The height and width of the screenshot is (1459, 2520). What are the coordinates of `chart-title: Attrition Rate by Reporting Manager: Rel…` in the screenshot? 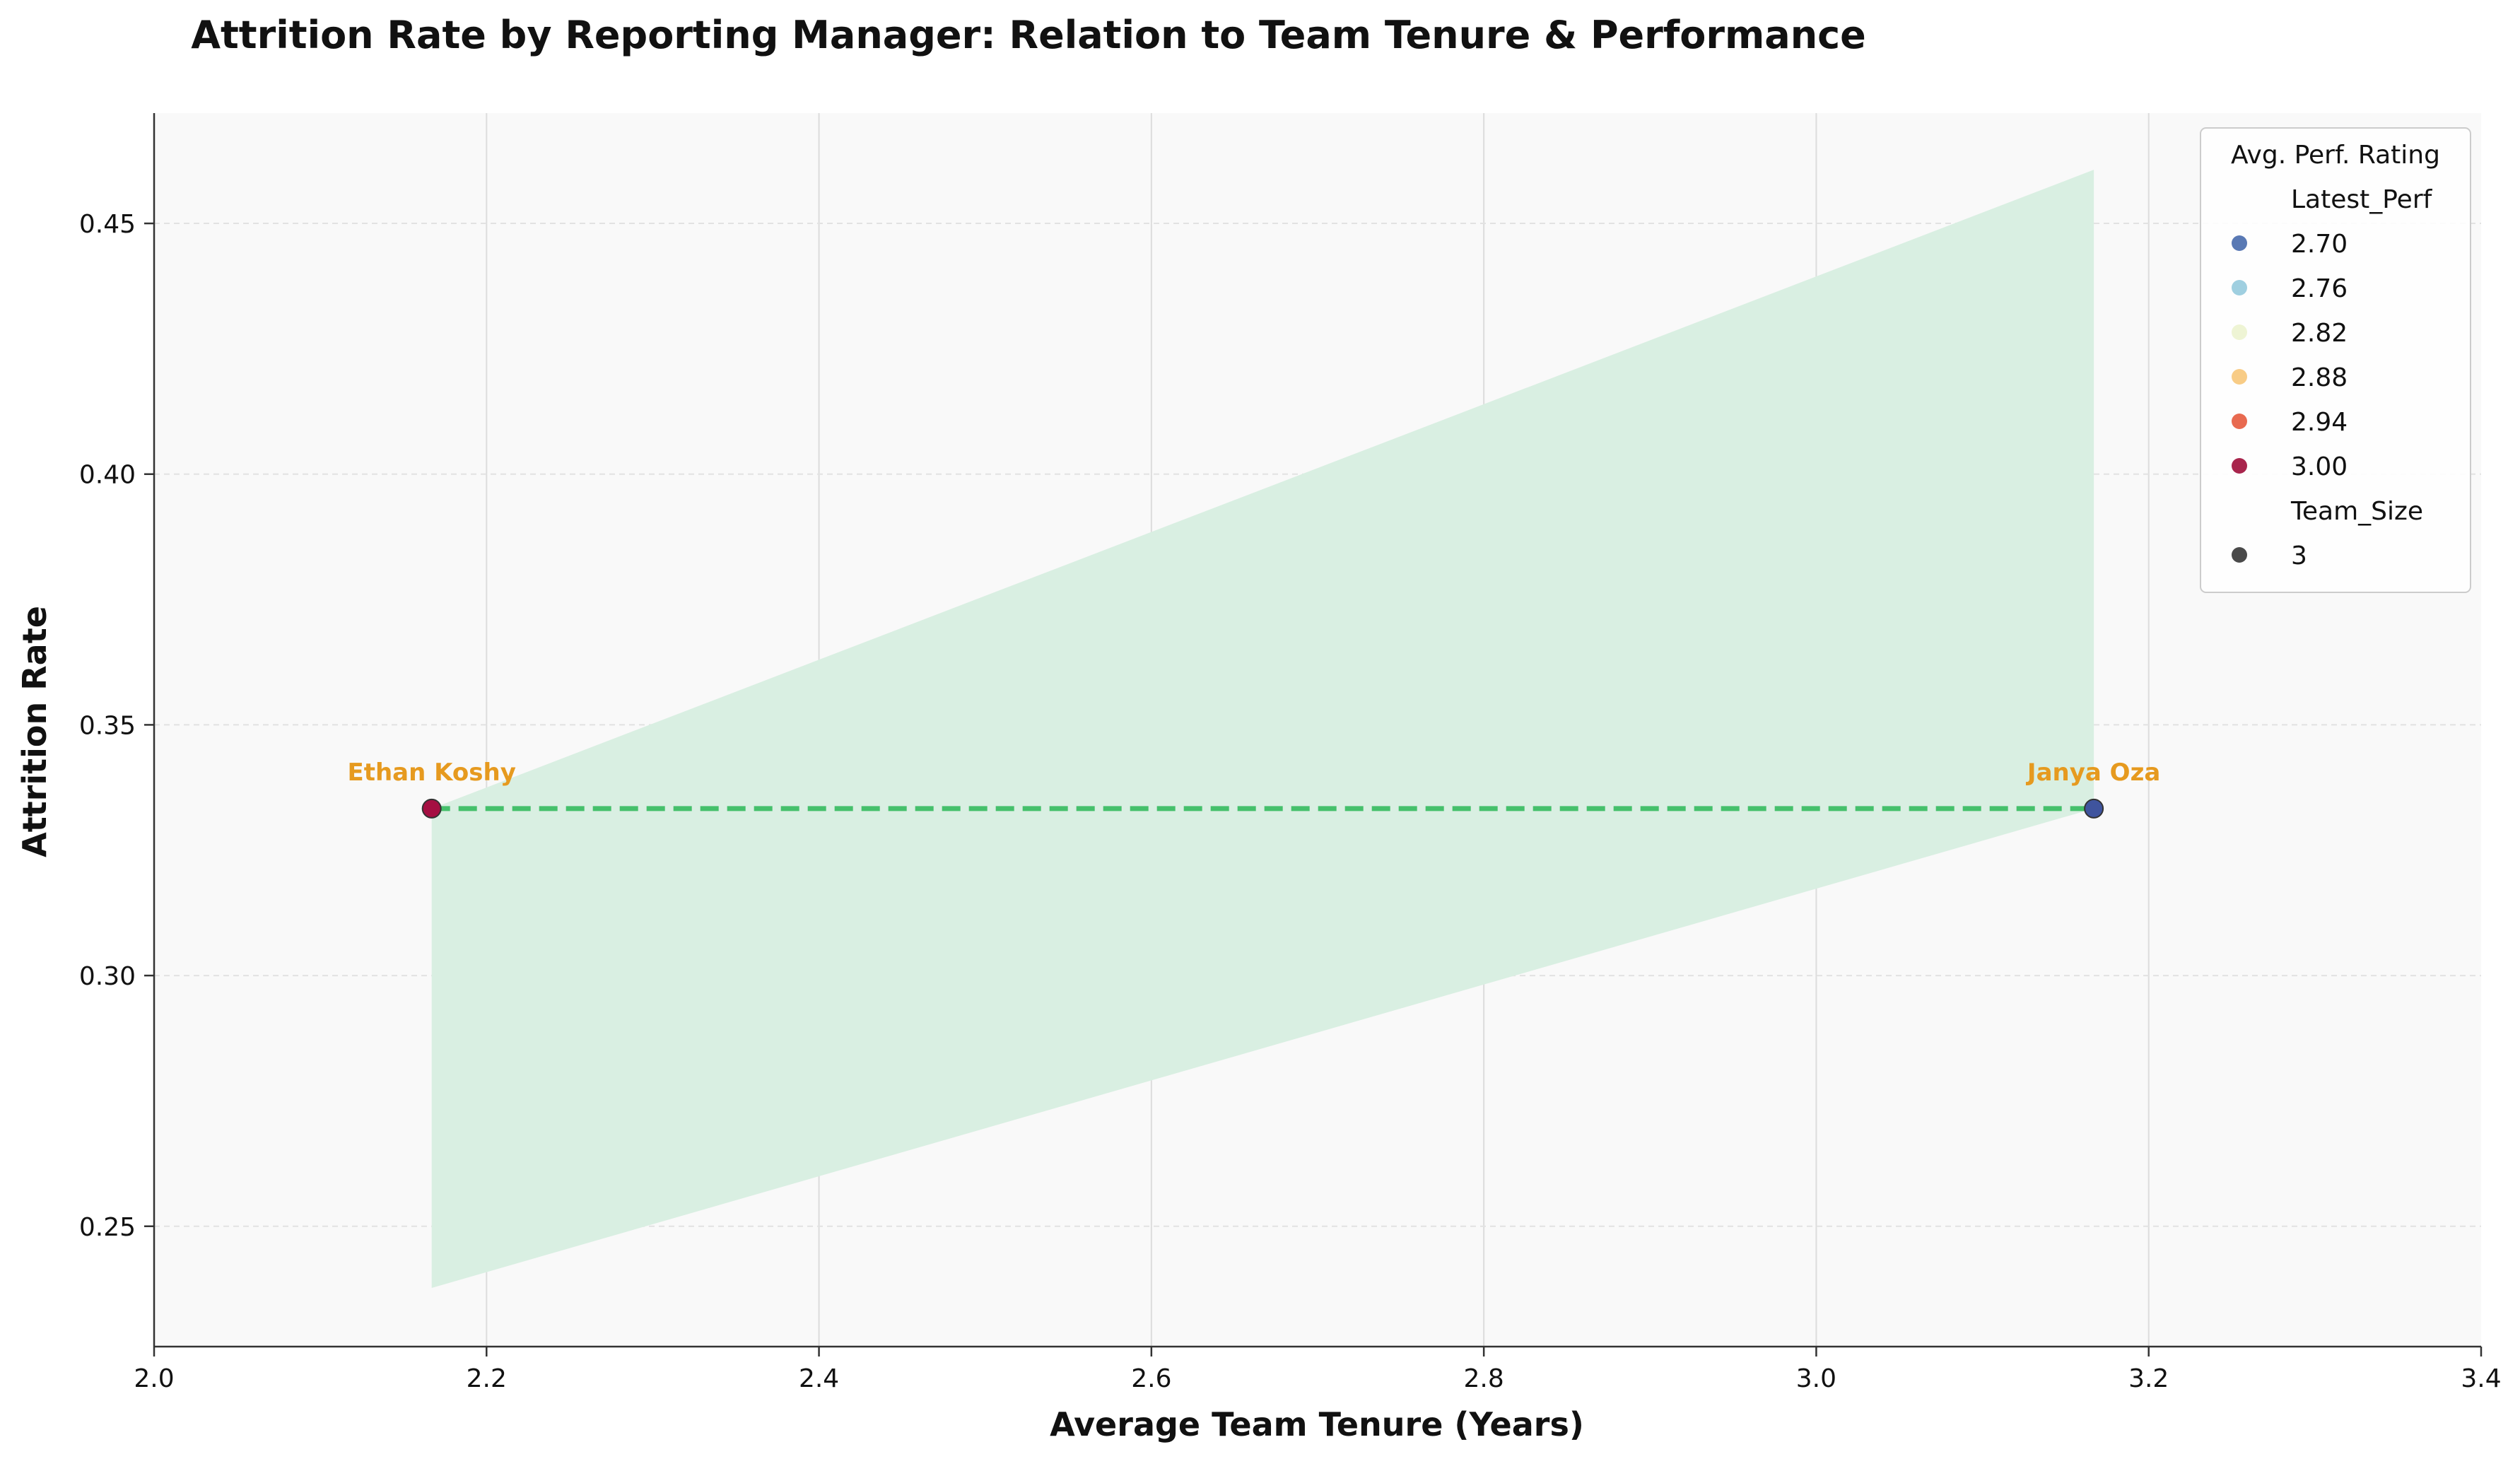 It's located at (1028, 35).